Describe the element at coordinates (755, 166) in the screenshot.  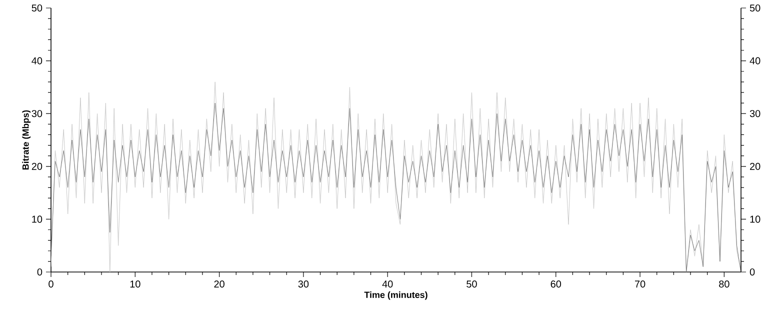
I see `y2-tick-label: 20` at that location.